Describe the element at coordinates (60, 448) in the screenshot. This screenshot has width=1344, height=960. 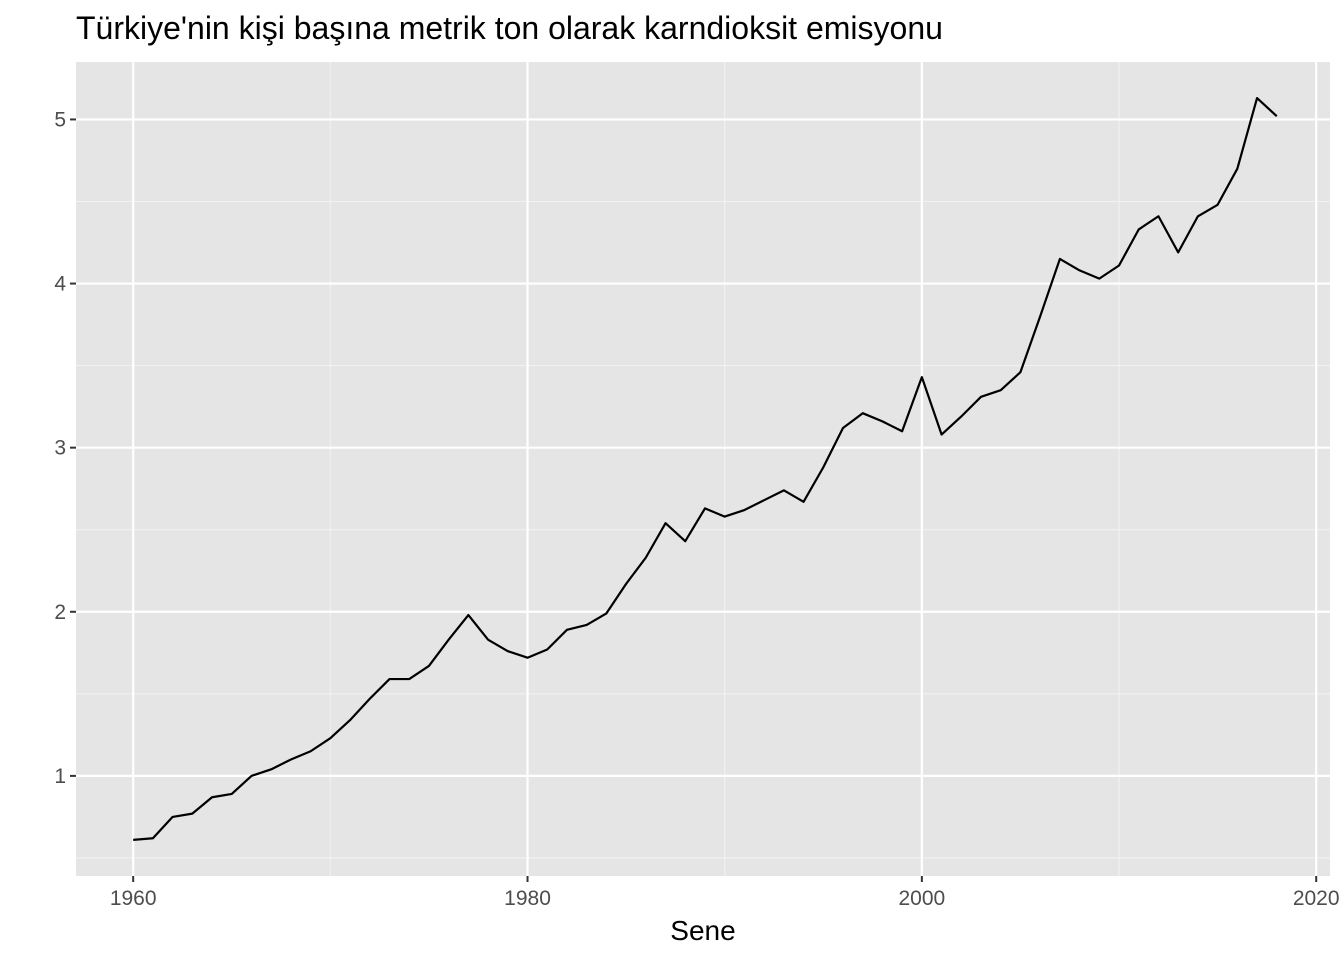
I see `y-tick-label: 3` at that location.